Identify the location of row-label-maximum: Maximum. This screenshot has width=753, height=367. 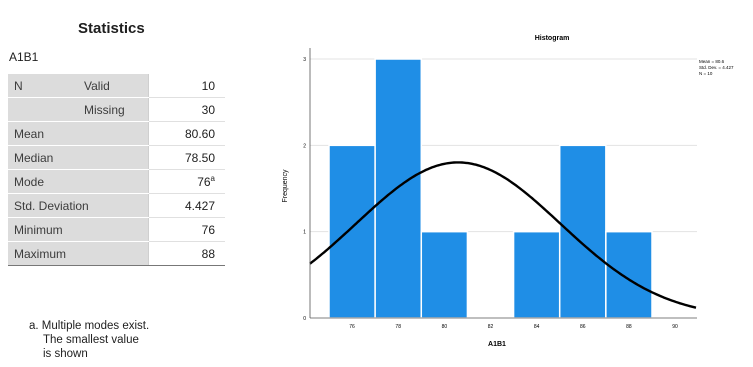
(78, 253).